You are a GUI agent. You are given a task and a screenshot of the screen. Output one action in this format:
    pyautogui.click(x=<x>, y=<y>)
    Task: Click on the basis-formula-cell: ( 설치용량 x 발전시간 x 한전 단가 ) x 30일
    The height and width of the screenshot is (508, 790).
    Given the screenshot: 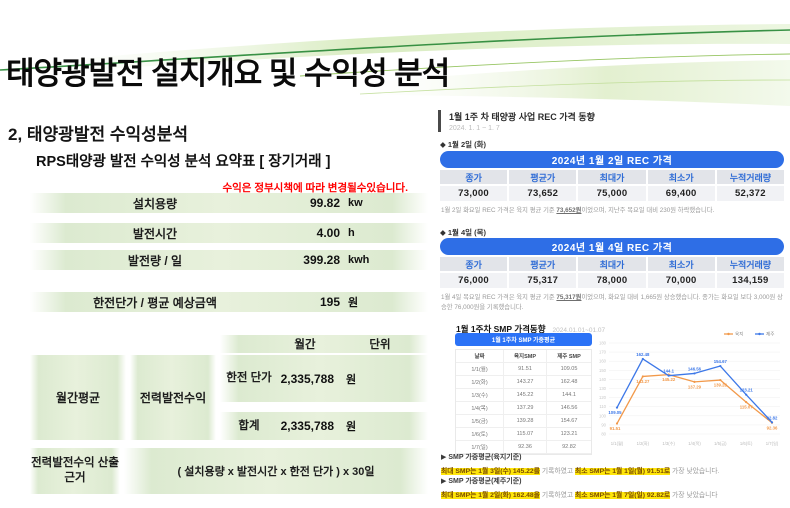 What is the action you would take?
    pyautogui.click(x=276, y=471)
    